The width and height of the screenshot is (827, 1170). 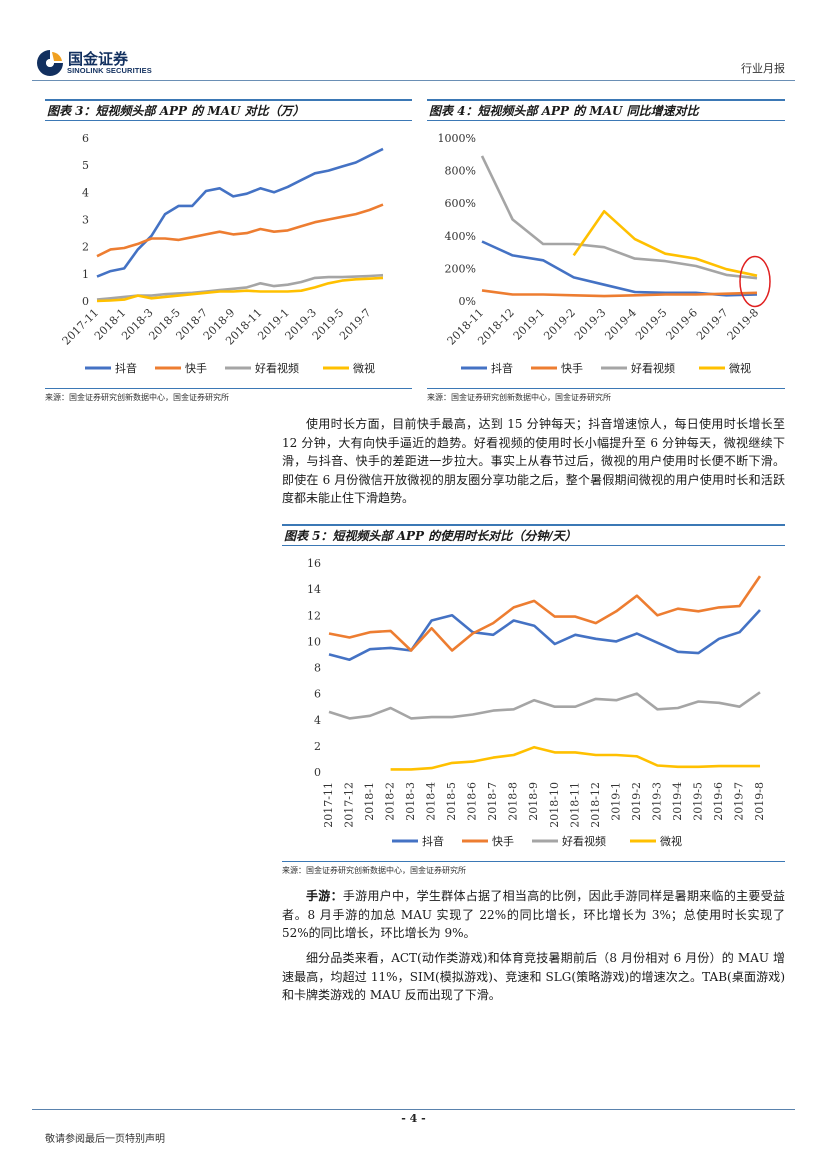 I want to click on paragraph-lead: 手游：, so click(x=324, y=896).